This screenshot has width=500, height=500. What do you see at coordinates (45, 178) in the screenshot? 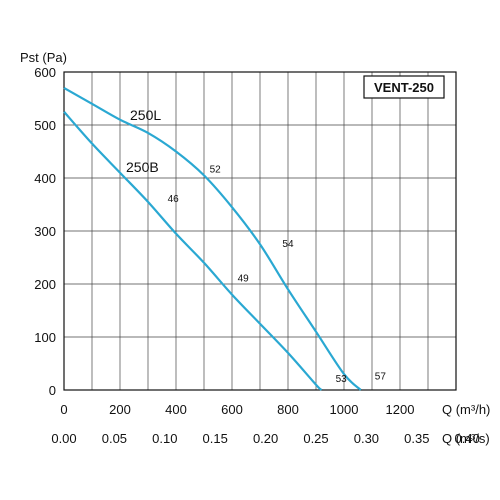
I see `y-tick-label: 400` at bounding box center [45, 178].